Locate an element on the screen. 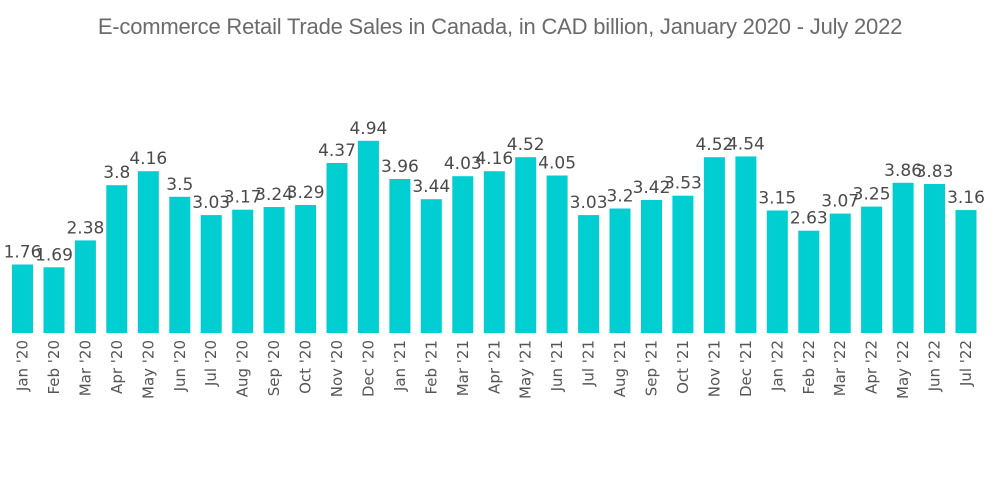 The height and width of the screenshot is (504, 1000). x-tick-label: May '21 is located at coordinates (526, 369).